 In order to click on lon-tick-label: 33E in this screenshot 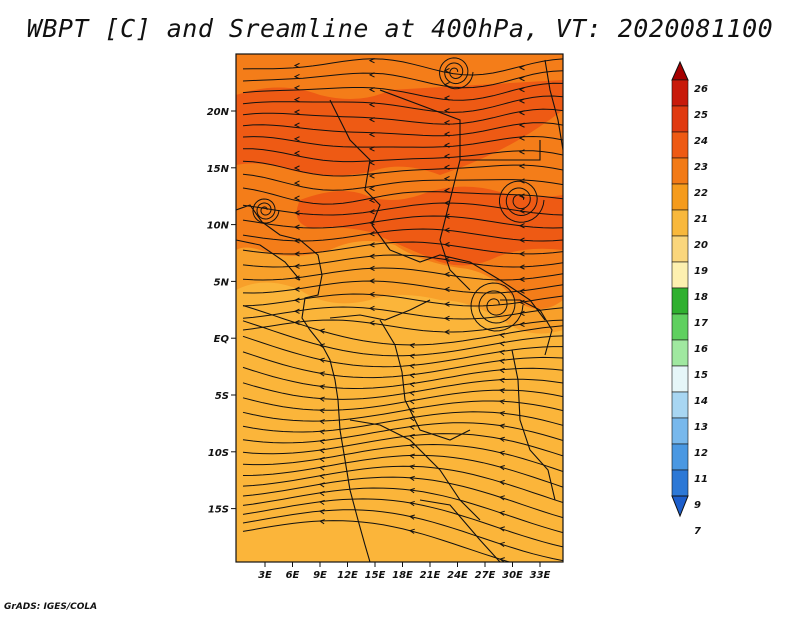, I will do `click(540, 575)`.